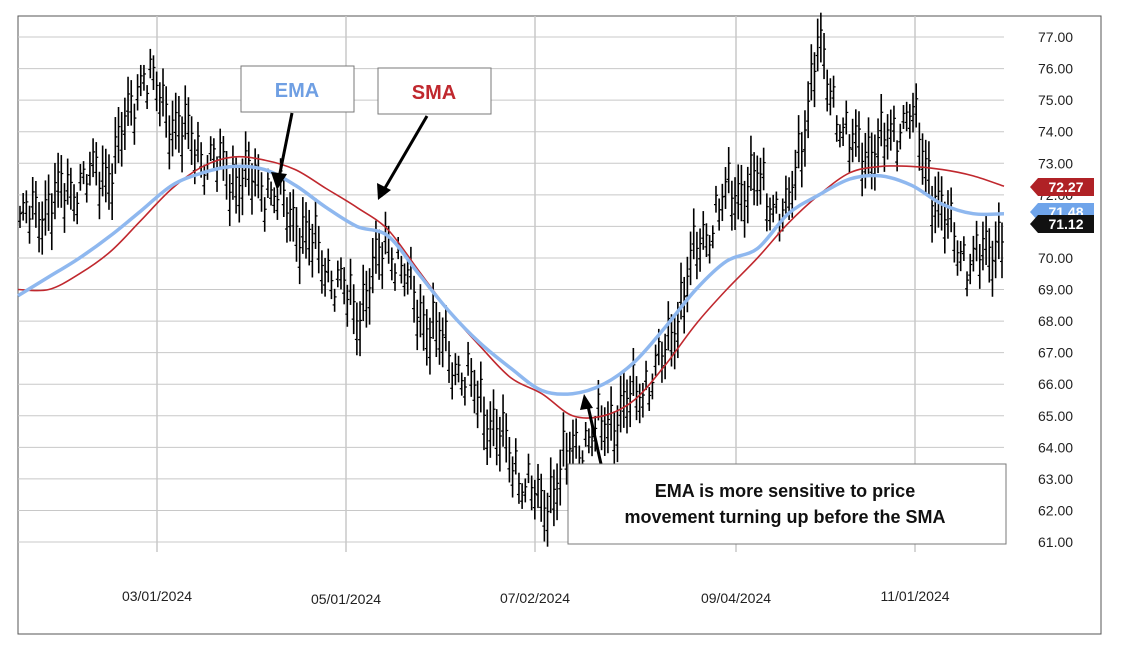  What do you see at coordinates (1055, 447) in the screenshot?
I see `y-tick-label: 64.00` at bounding box center [1055, 447].